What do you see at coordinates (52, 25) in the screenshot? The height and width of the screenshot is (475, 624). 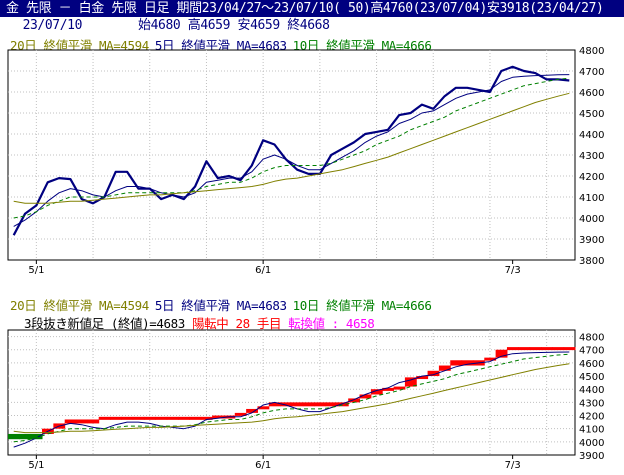 I see `last-date: 23/07/10` at bounding box center [52, 25].